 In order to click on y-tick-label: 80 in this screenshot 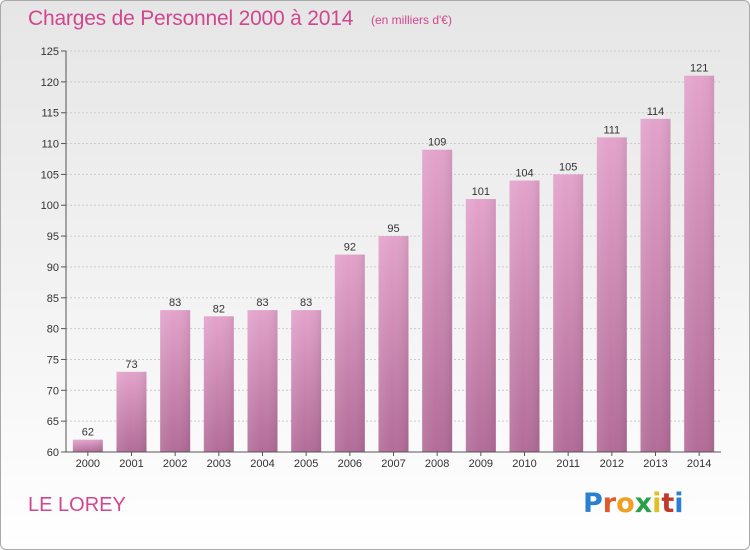, I will do `click(53, 330)`.